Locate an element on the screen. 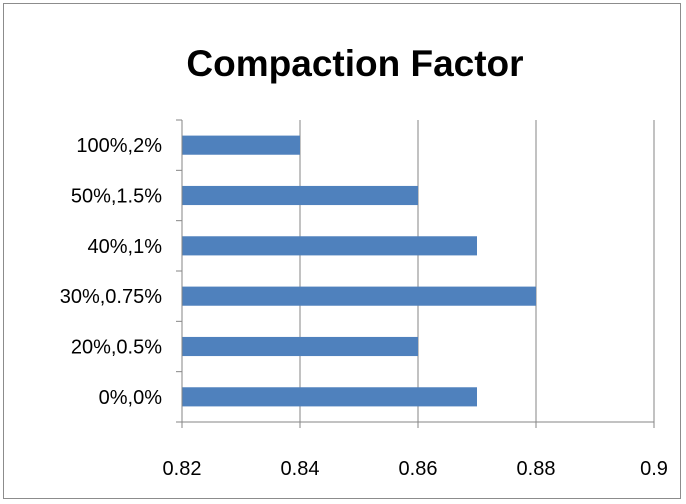  x-tick-label: 0.86 is located at coordinates (418, 469).